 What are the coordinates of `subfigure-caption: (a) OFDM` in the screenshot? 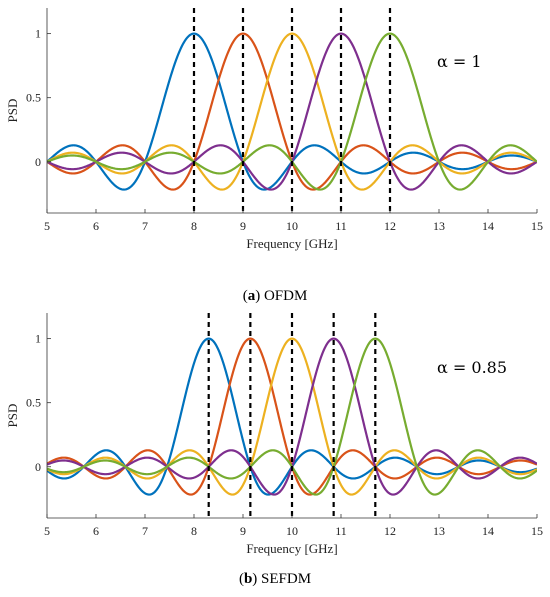 It's located at (275, 296).